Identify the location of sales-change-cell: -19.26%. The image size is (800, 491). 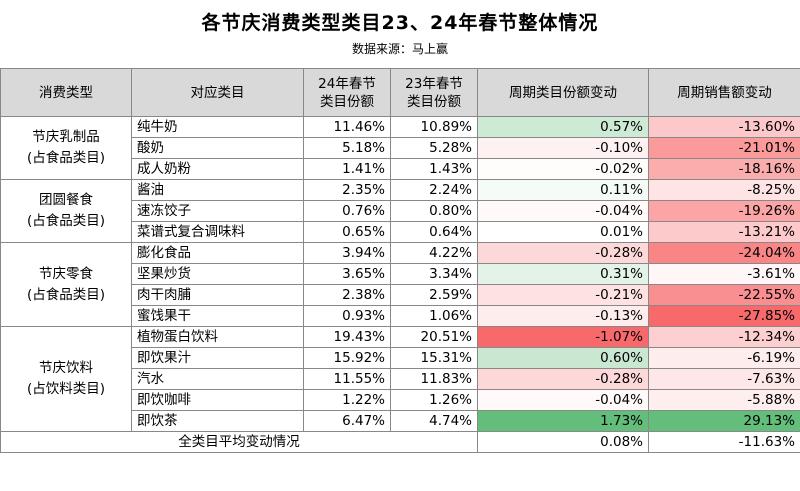
(724, 211).